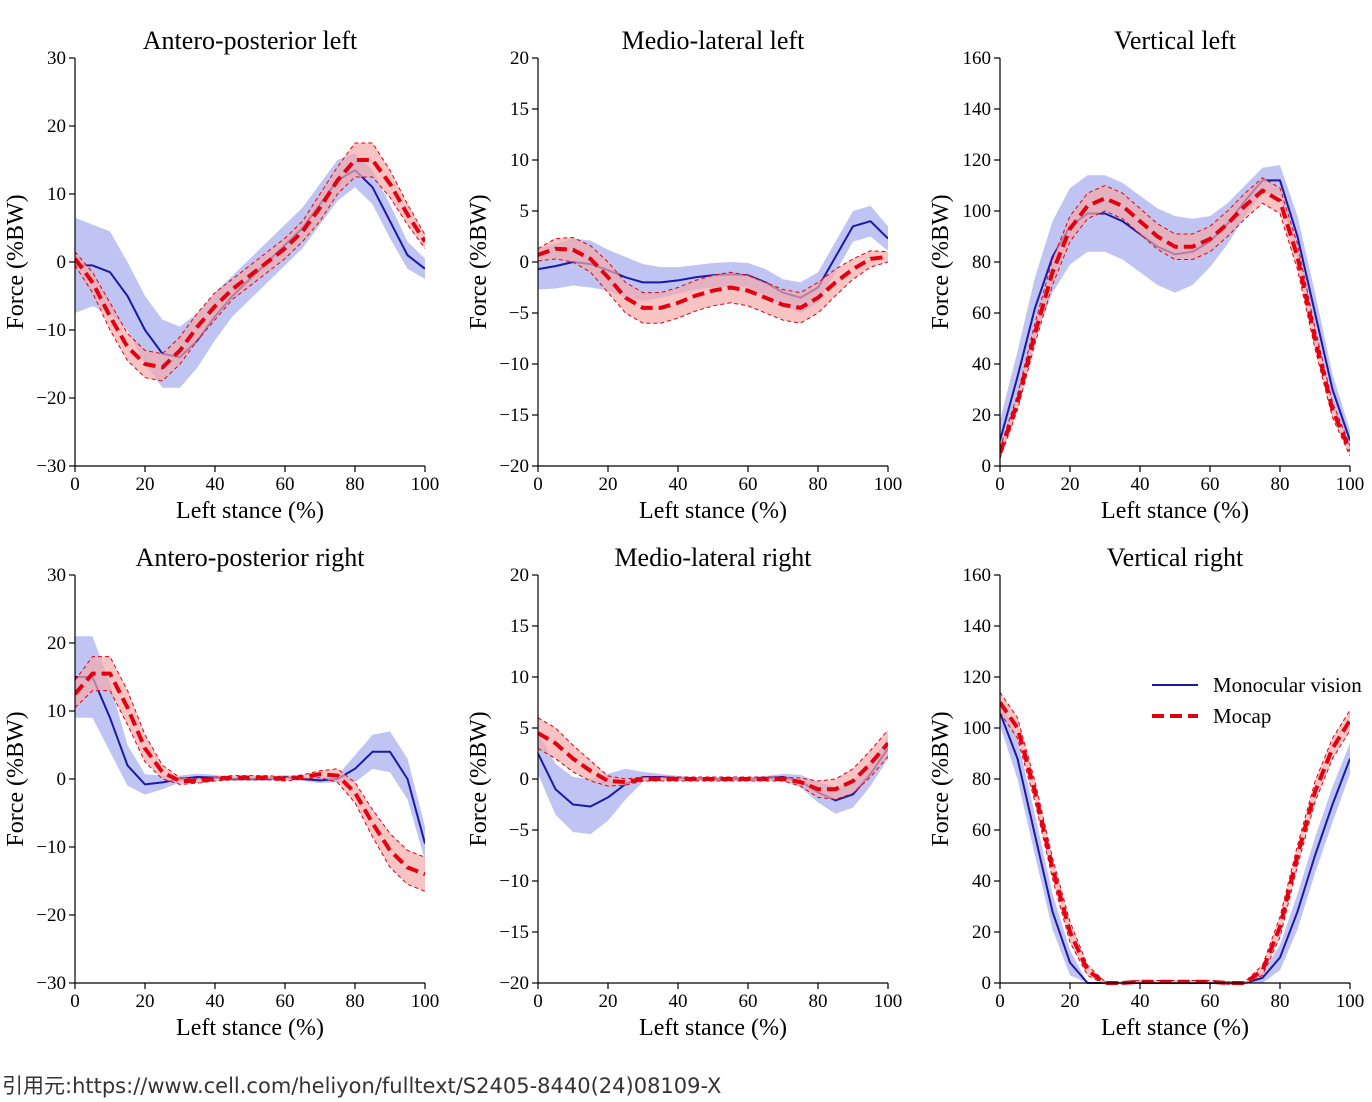 This screenshot has height=1102, width=1372. Describe the element at coordinates (519, 677) in the screenshot. I see `y-tick-label: 10` at that location.